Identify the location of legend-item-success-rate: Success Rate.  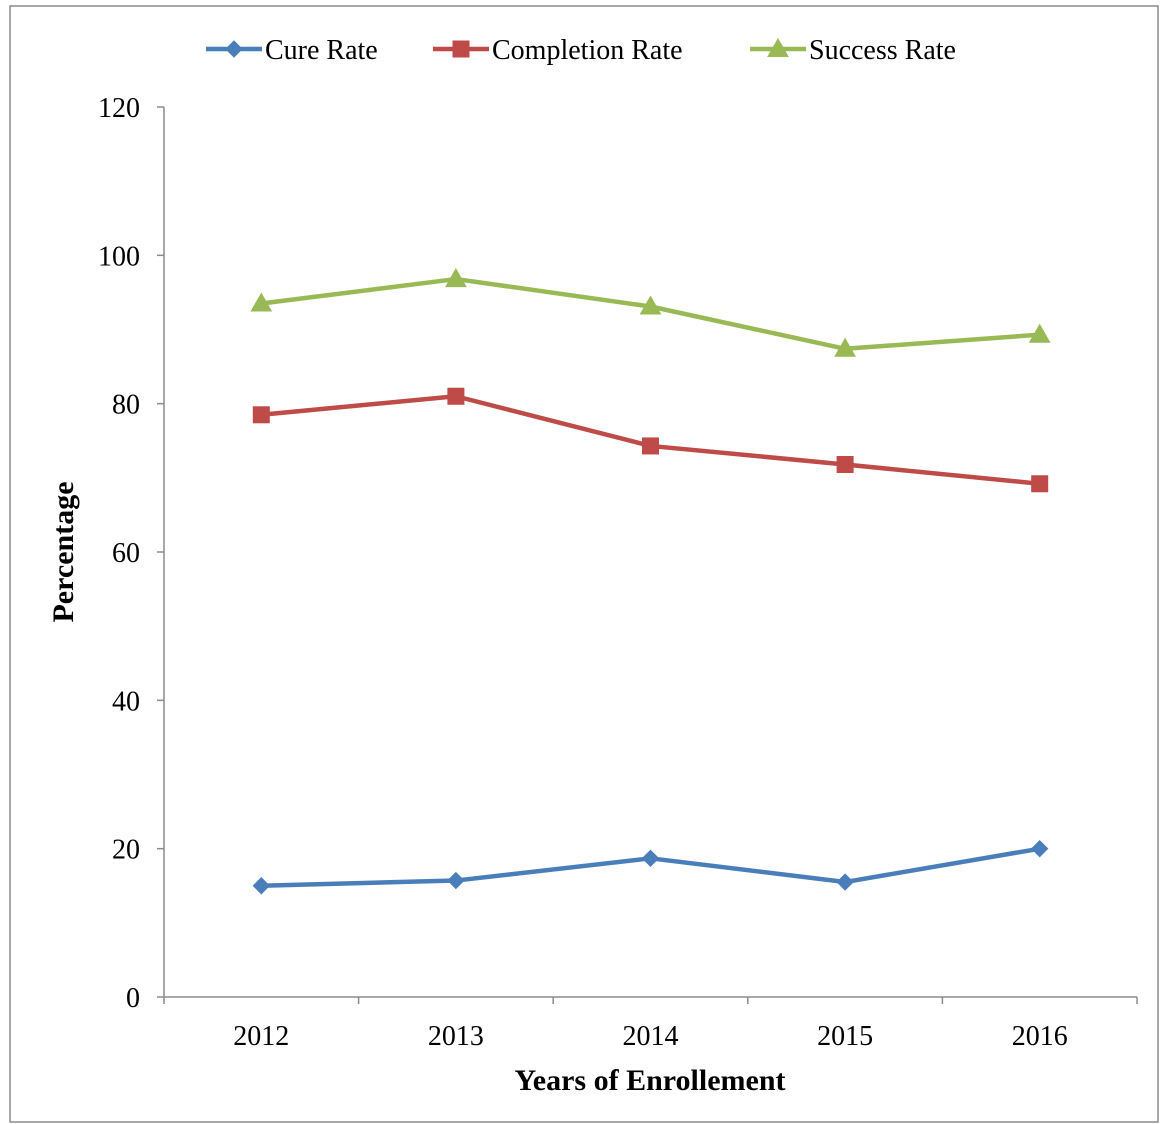
(853, 50).